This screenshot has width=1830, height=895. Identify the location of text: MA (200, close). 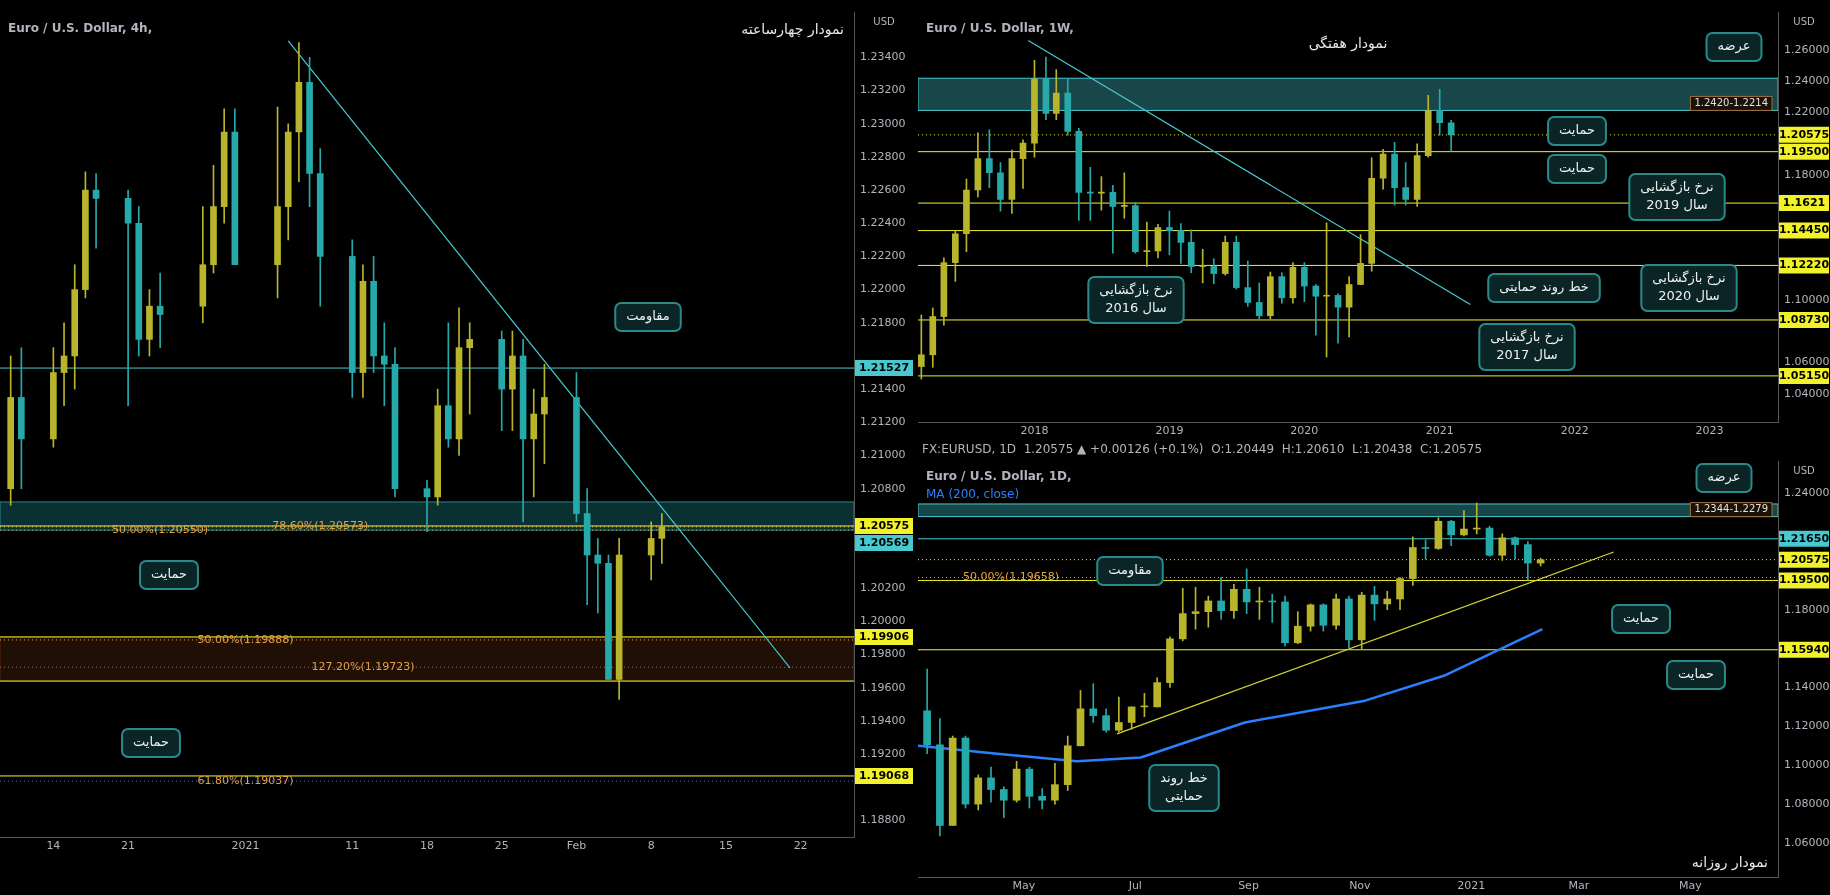
(973, 494).